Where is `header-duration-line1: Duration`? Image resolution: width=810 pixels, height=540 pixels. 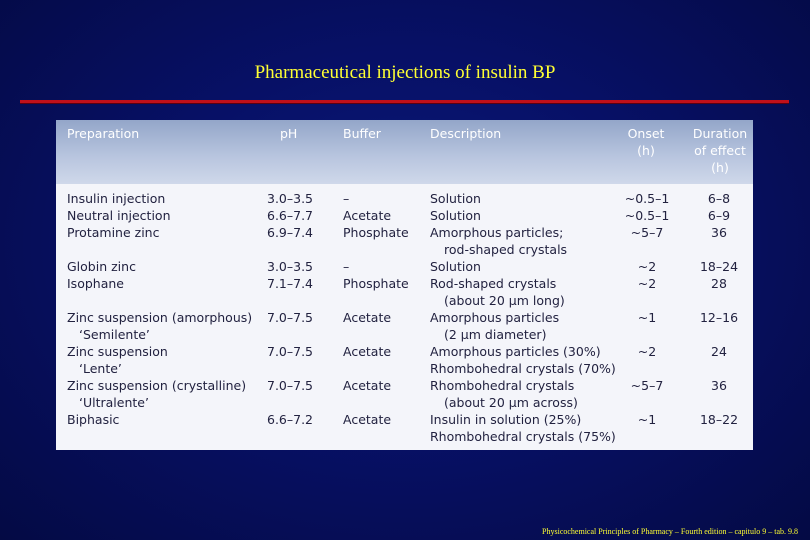 header-duration-line1: Duration is located at coordinates (720, 133).